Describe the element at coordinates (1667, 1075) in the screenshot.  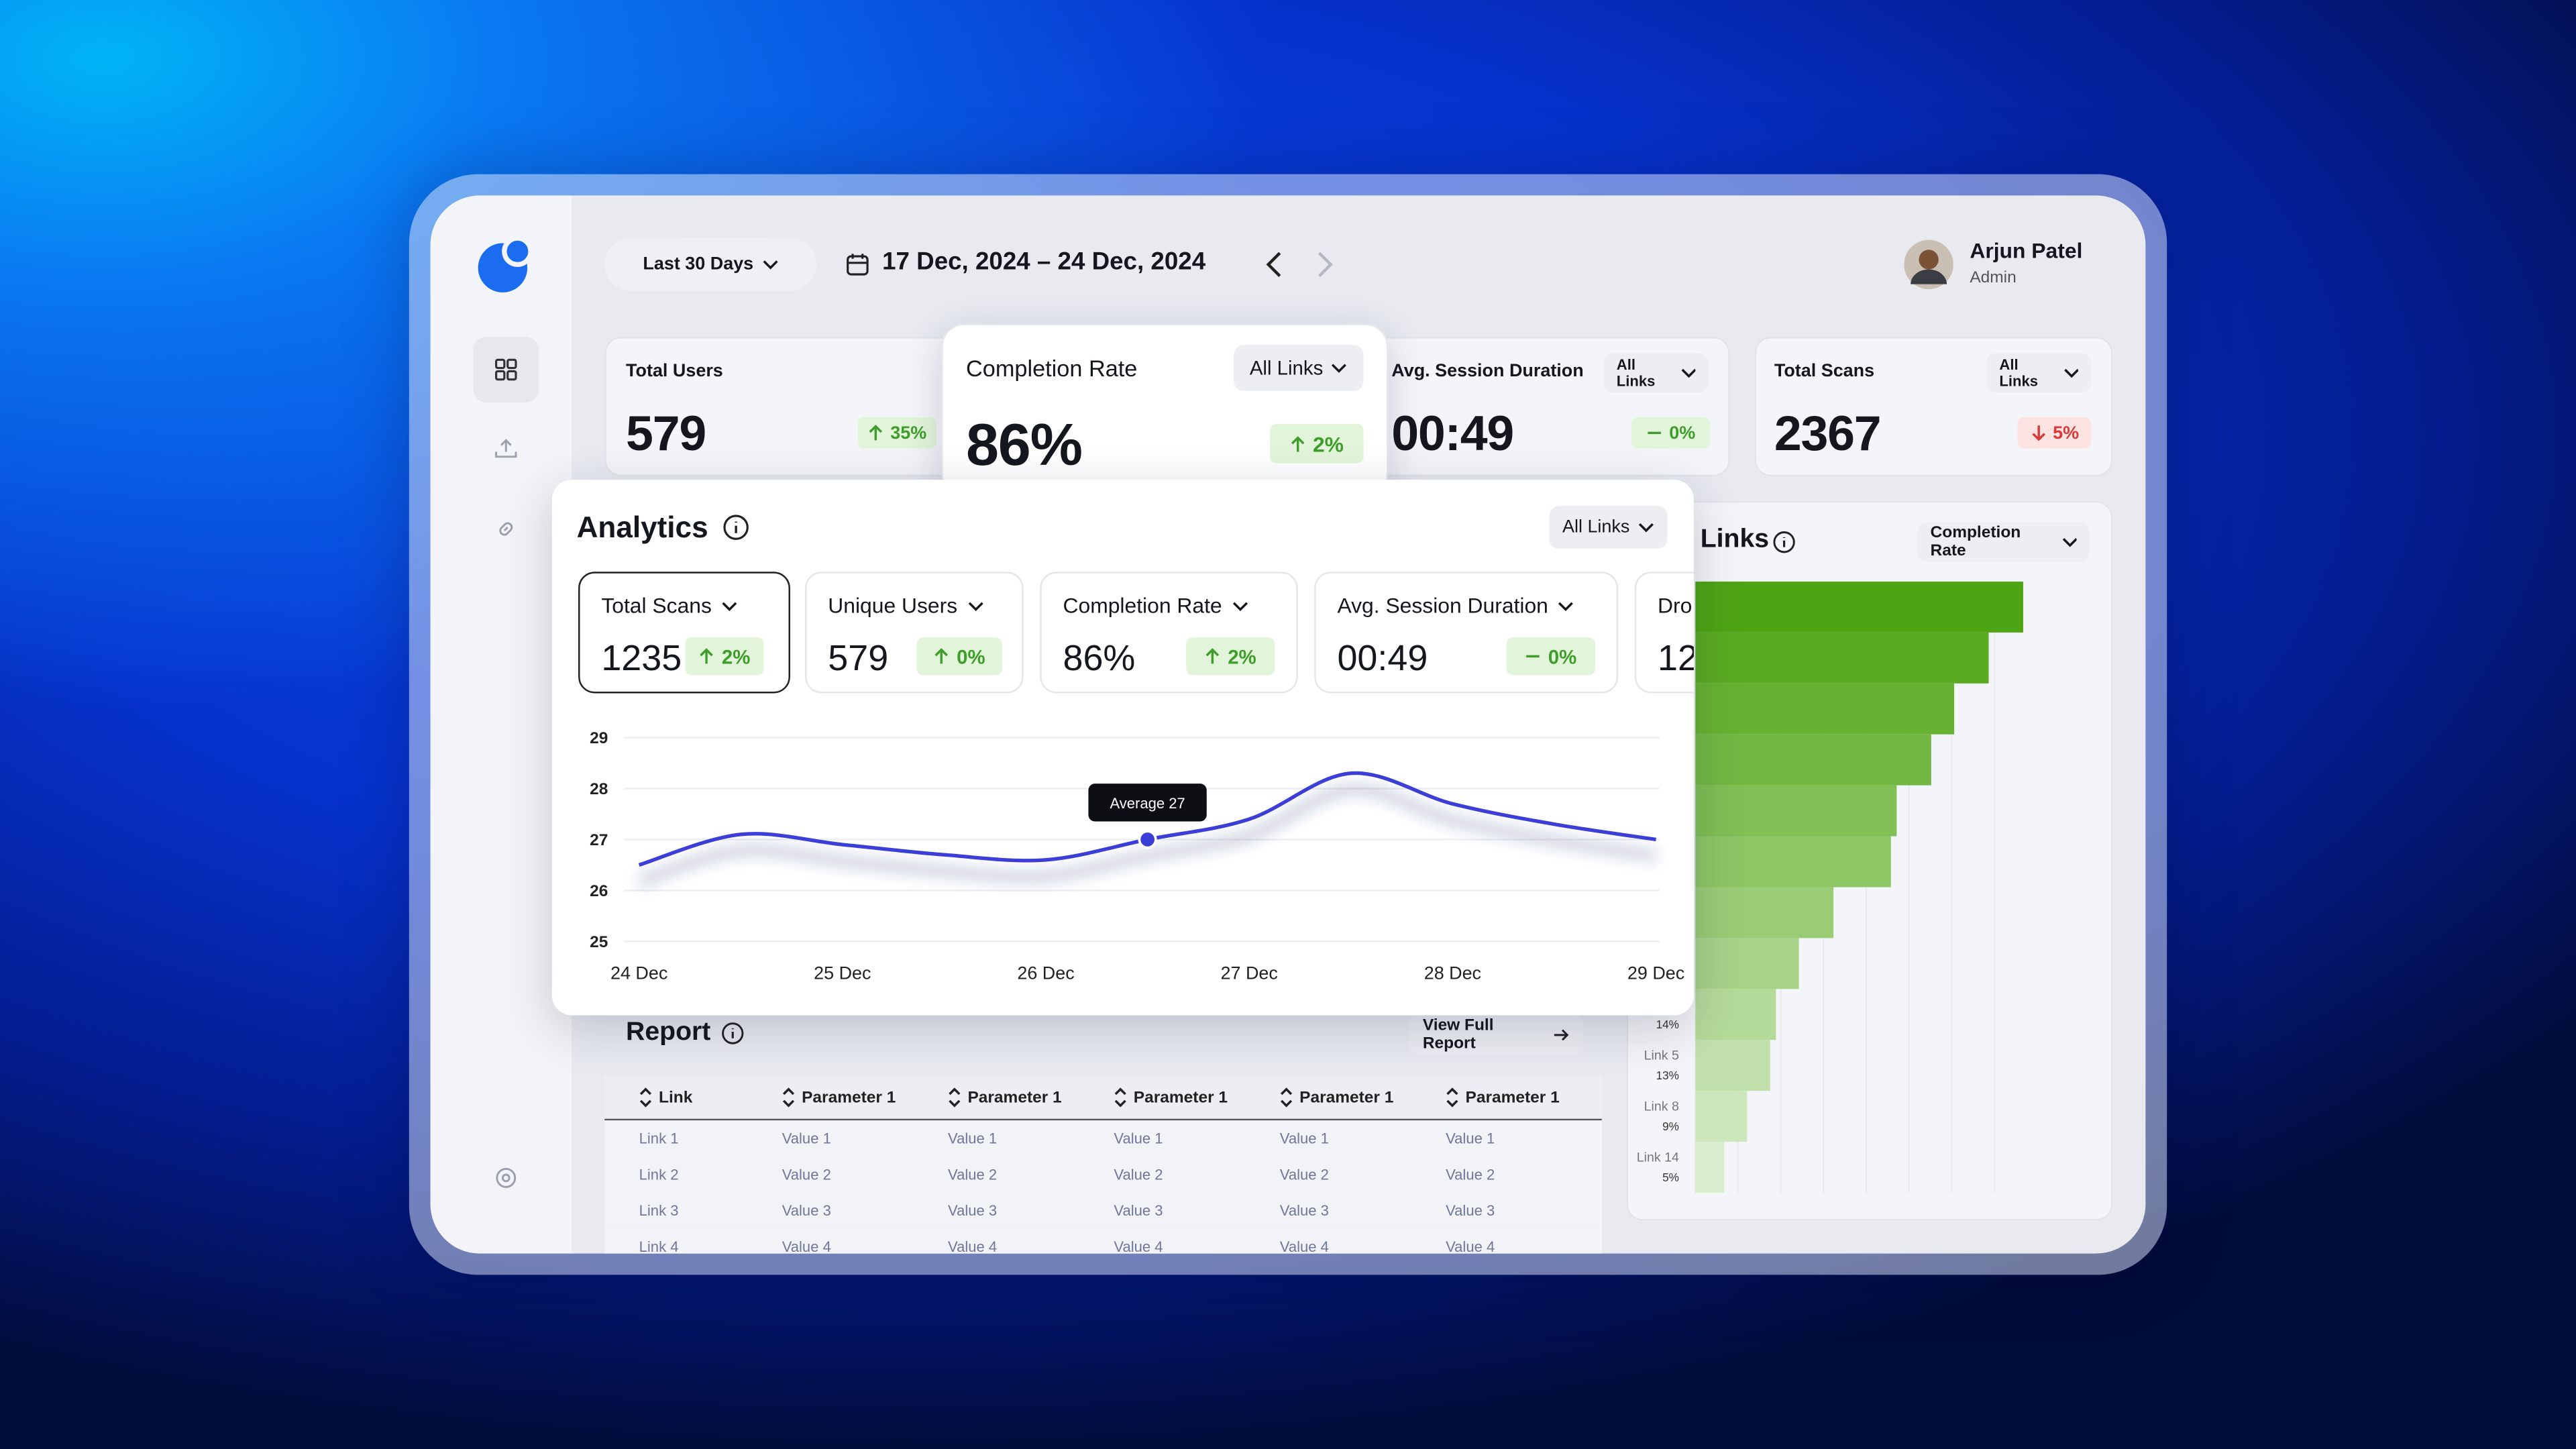
I see `bar-value-label: 13%` at that location.